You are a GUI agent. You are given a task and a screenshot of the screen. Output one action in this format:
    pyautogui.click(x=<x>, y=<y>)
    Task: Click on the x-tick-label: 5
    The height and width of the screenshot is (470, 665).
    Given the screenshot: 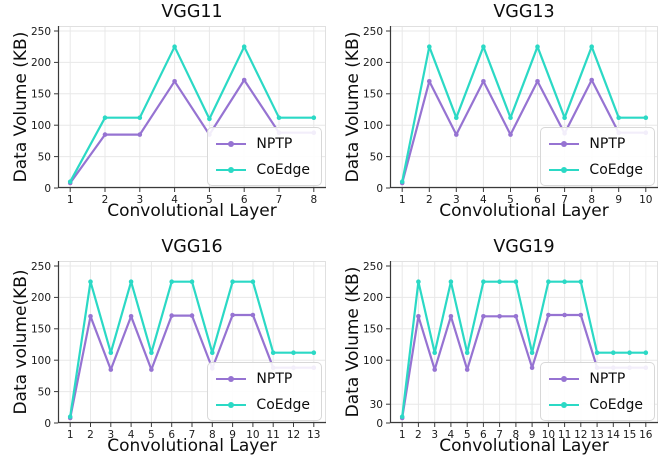 What is the action you would take?
    pyautogui.click(x=151, y=435)
    